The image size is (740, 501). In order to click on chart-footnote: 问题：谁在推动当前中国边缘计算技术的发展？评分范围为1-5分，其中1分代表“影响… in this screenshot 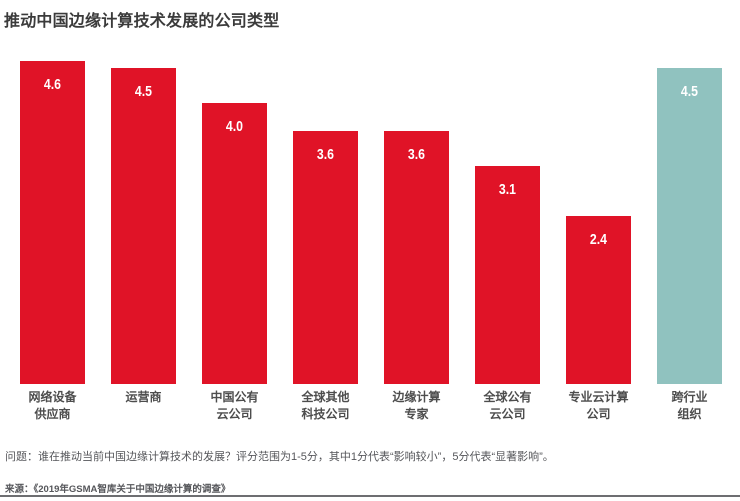, I will do `click(279, 457)`.